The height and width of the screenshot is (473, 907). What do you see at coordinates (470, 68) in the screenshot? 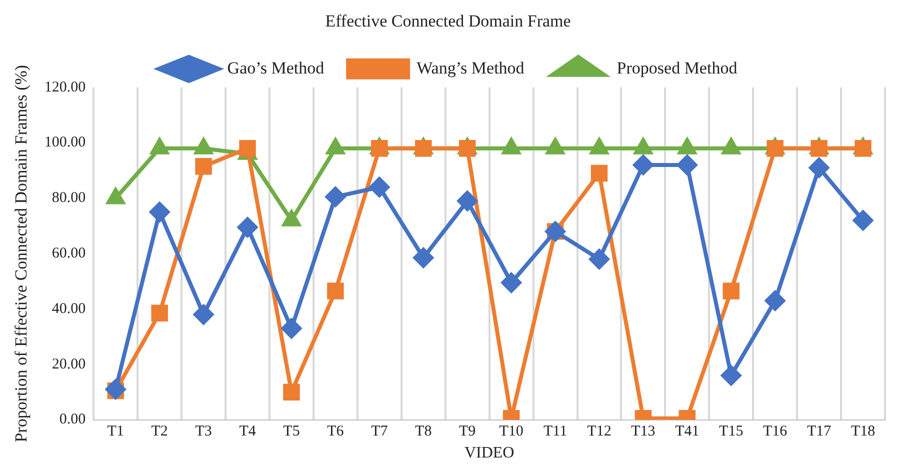
I see `legend-label: Wang’s Method` at bounding box center [470, 68].